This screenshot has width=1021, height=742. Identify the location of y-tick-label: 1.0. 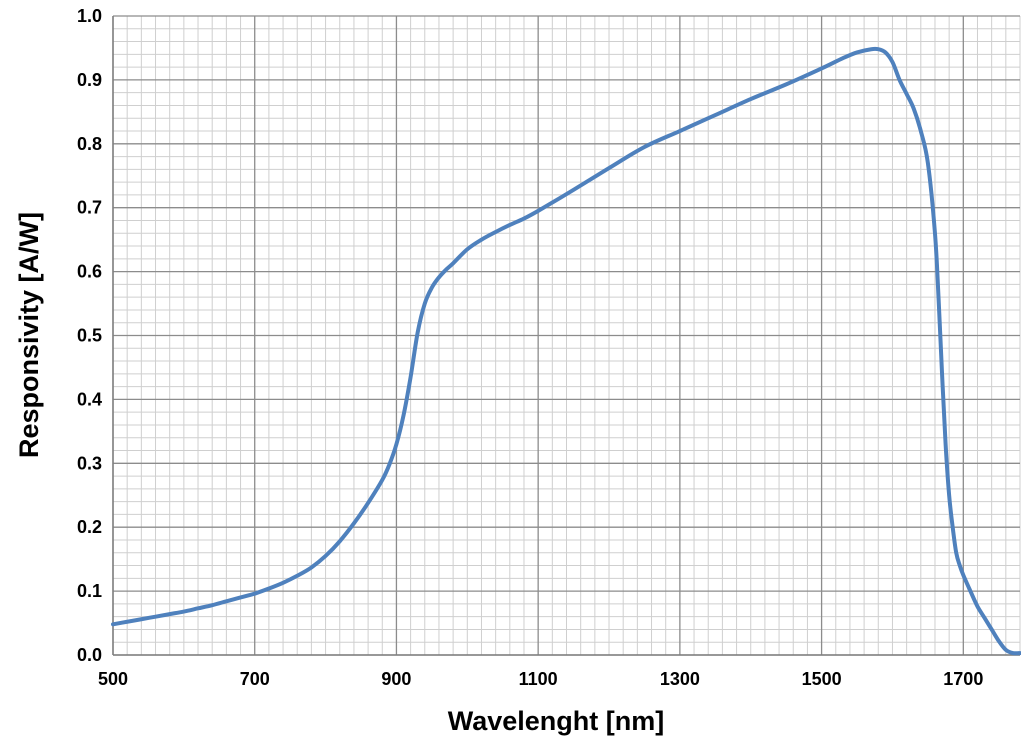
(89, 16).